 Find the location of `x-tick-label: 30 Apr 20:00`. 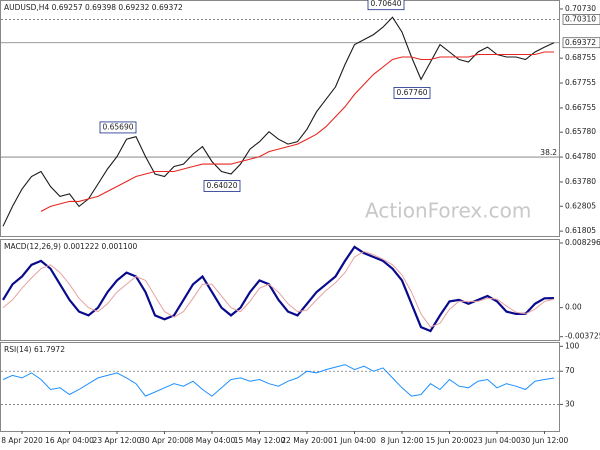

x-tick-label: 30 Apr 20:00 is located at coordinates (164, 440).